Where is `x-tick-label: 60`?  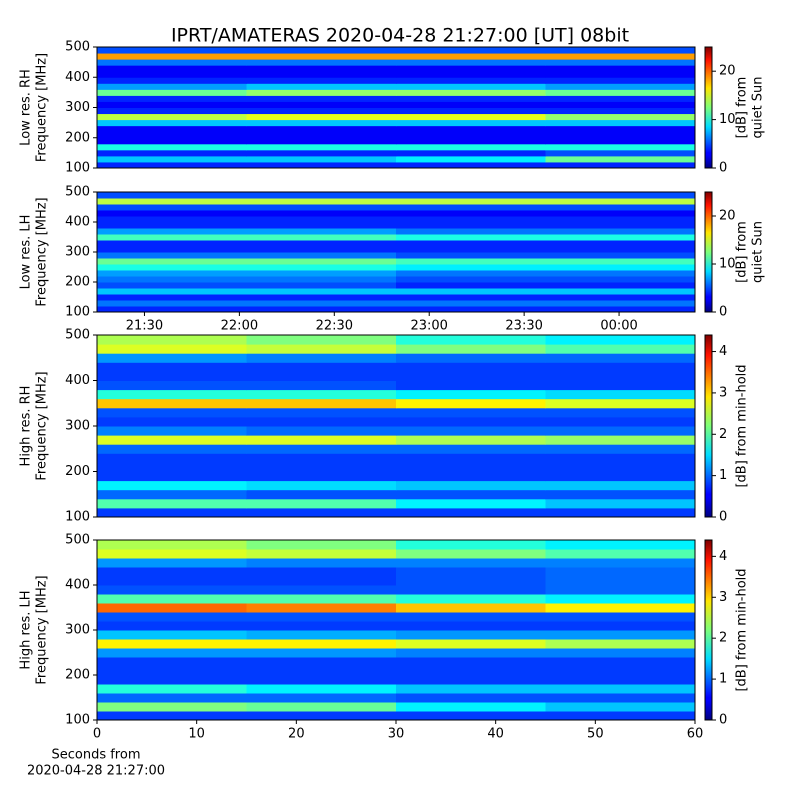 x-tick-label: 60 is located at coordinates (695, 734).